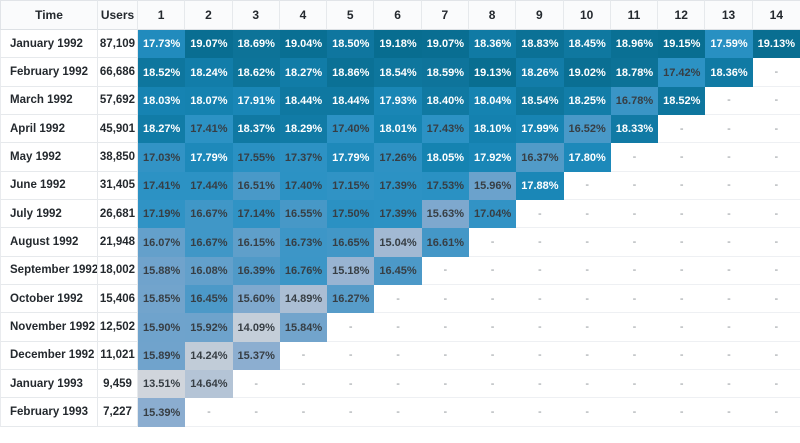 Image resolution: width=800 pixels, height=443 pixels. Describe the element at coordinates (209, 356) in the screenshot. I see `cohort-cell: 14.24%` at that location.